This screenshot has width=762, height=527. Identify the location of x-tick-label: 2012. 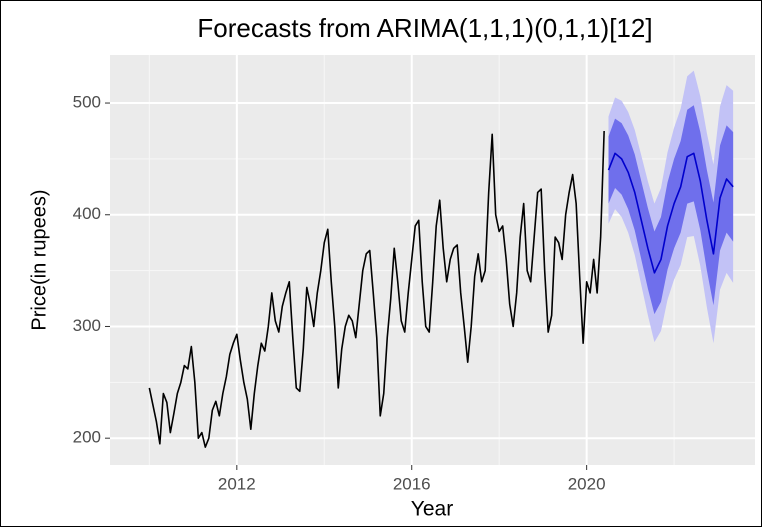
(237, 483).